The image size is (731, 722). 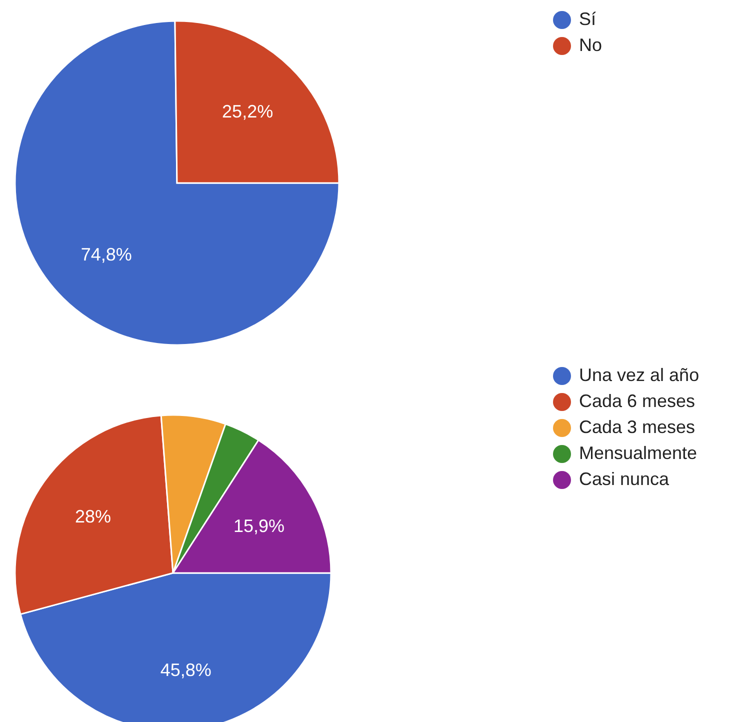 I want to click on data-label: 45,8%, so click(x=186, y=670).